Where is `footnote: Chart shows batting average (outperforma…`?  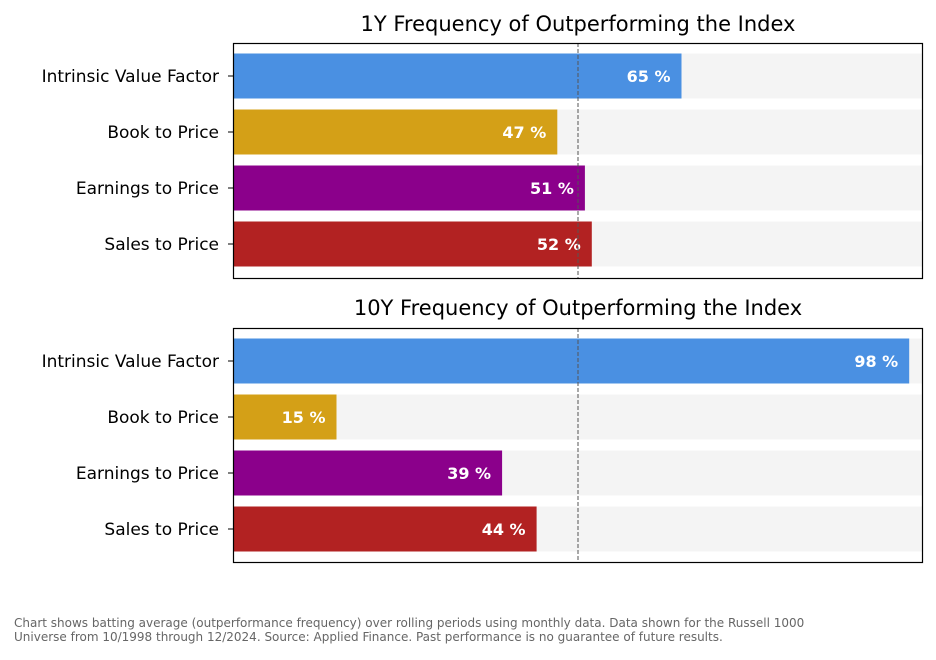 footnote: Chart shows batting average (outperforma… is located at coordinates (464, 630).